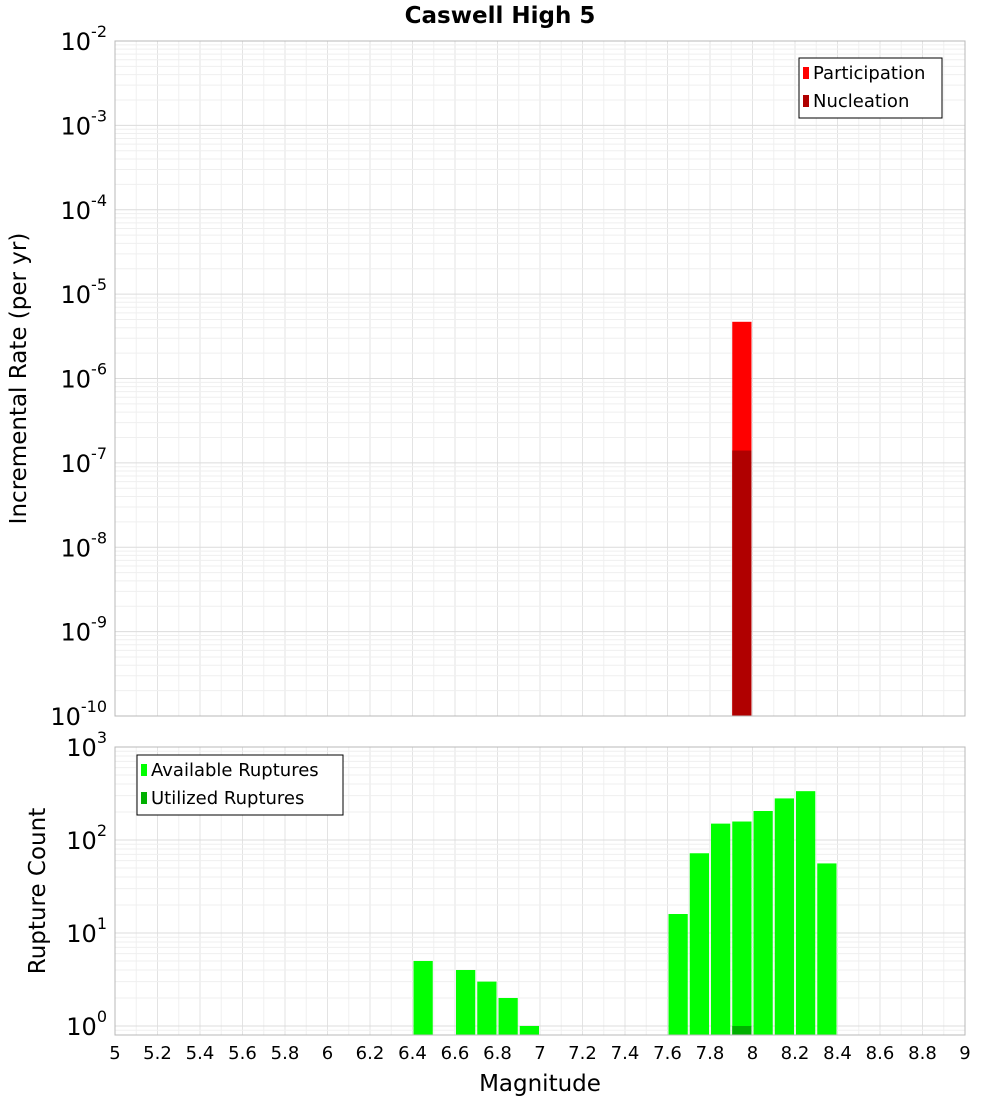 This screenshot has width=1000, height=1104. Describe the element at coordinates (742, 1030) in the screenshot. I see `bar-utilized-ruptures` at that location.